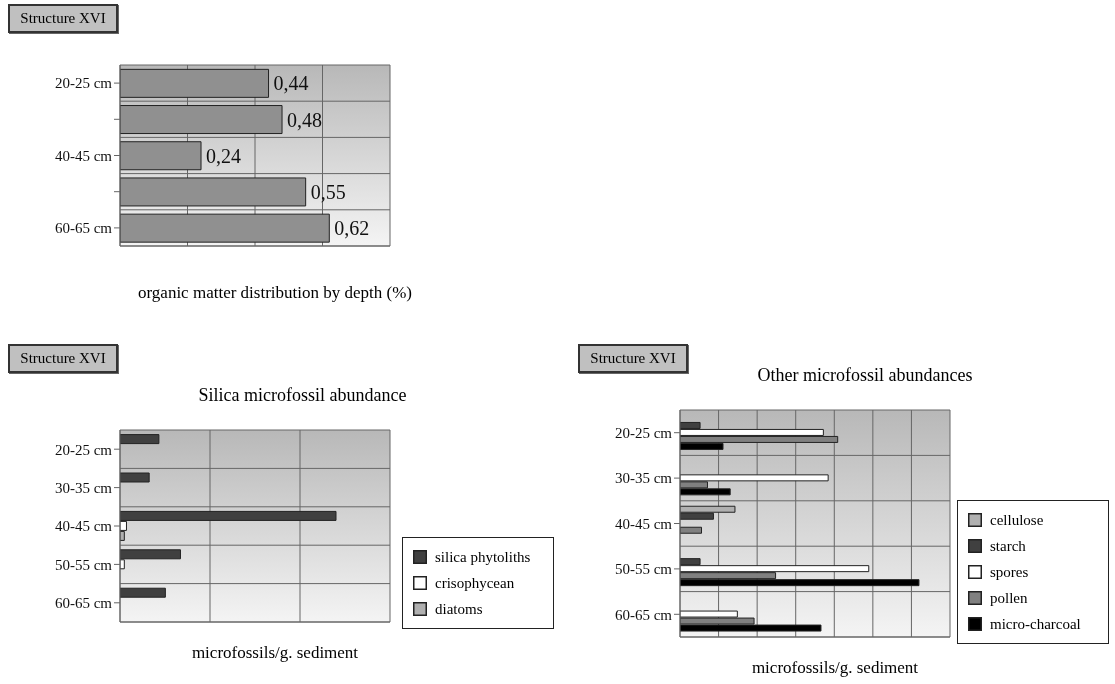  I want to click on chart-title: Silica microfossil abundance, so click(302, 395).